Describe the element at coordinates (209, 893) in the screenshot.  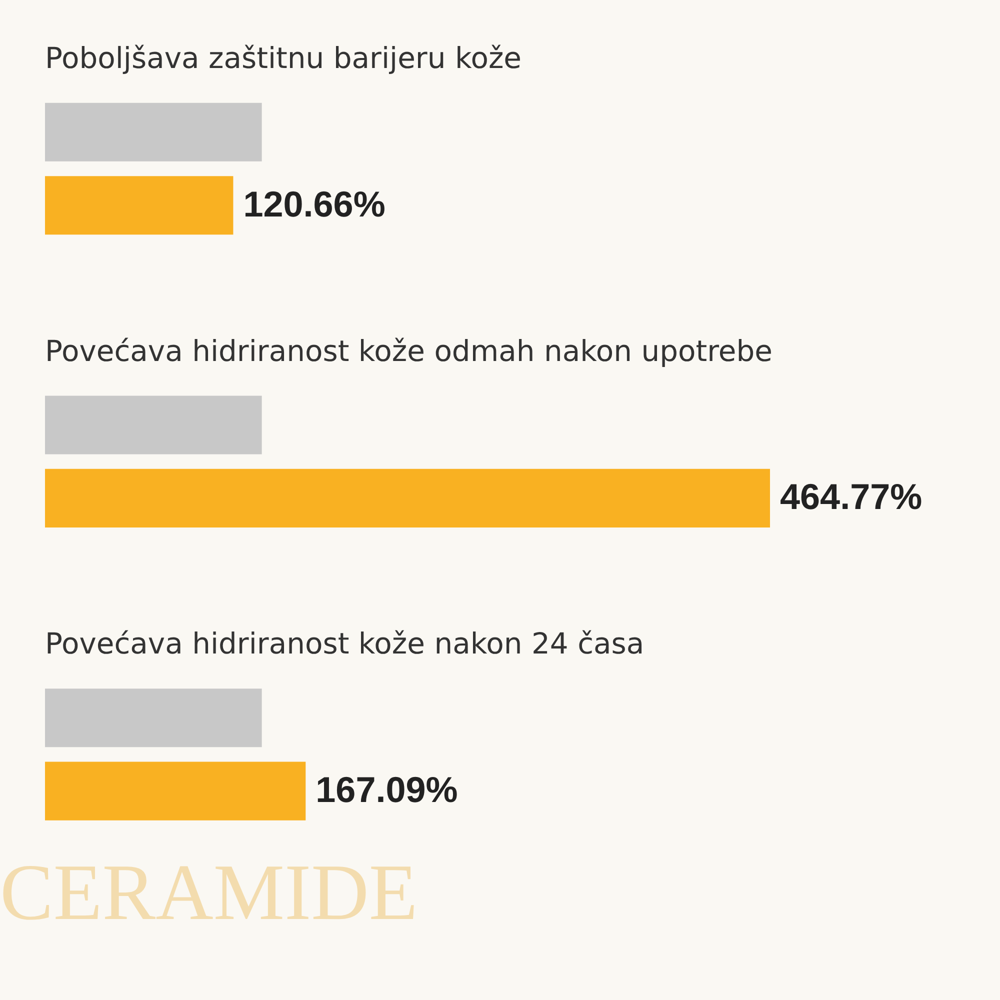
I see `annotation: CERAMIDE` at that location.